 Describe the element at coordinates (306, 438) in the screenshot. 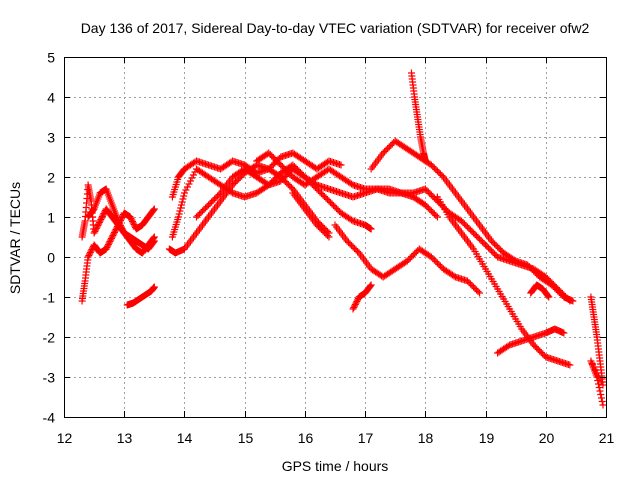

I see `x-tick-label: 16` at that location.